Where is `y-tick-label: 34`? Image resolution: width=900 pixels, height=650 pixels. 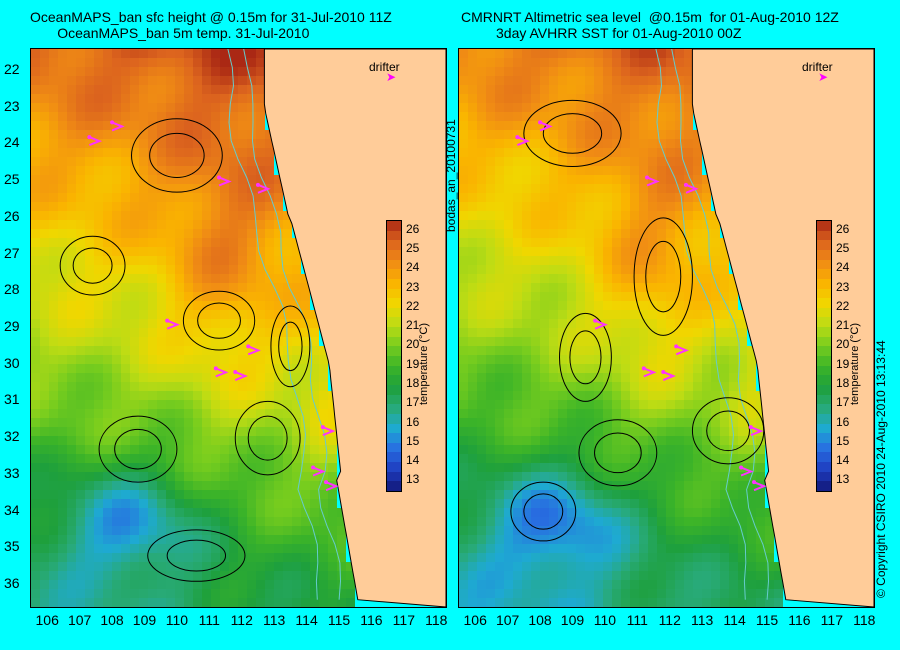
y-tick-label: 34 is located at coordinates (12, 509).